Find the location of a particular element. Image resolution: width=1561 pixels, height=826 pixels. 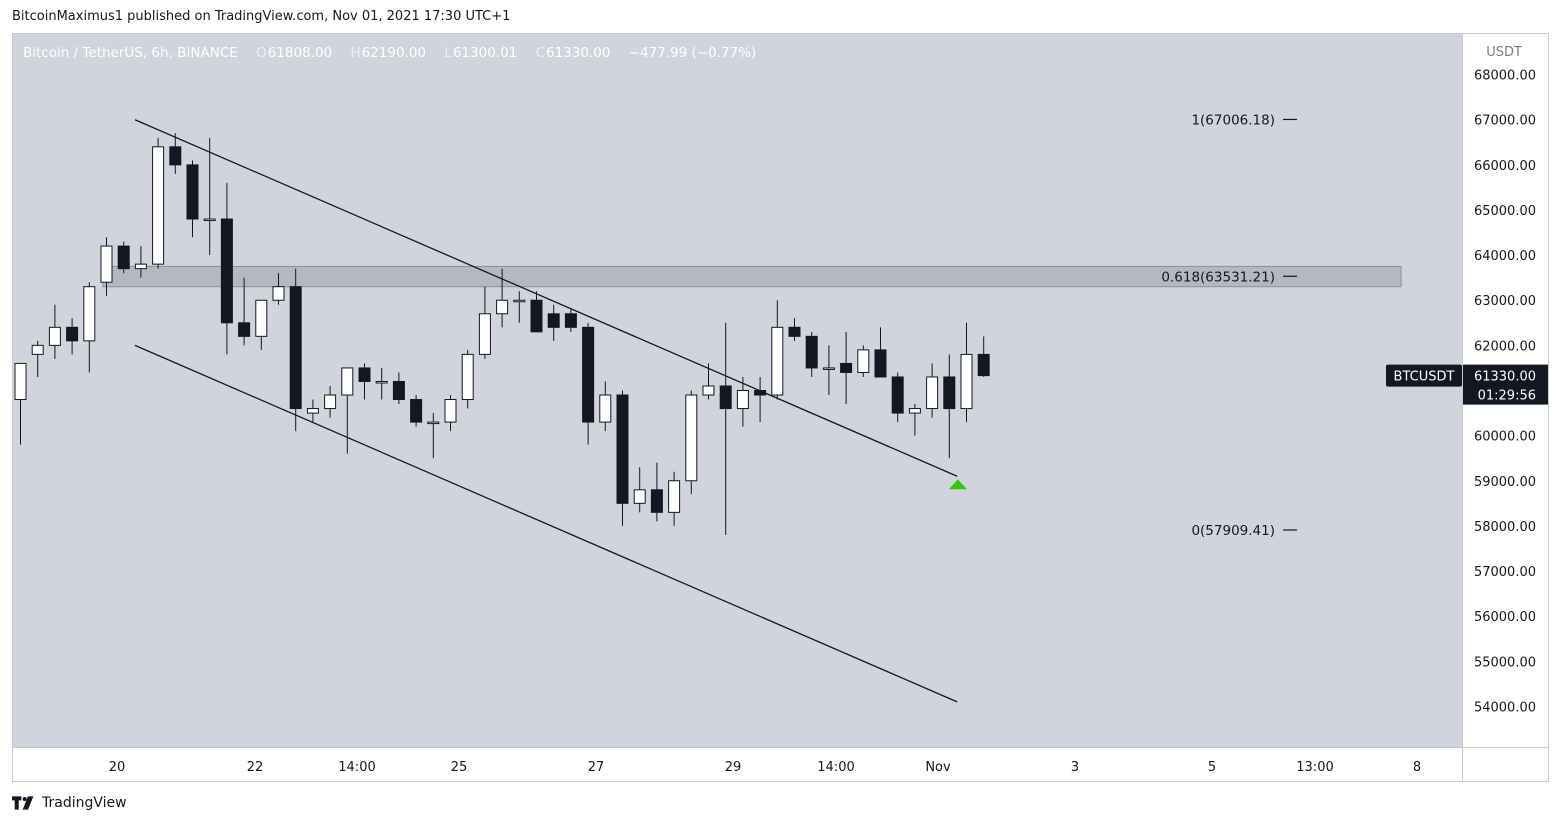

time-tick-label: 3 is located at coordinates (1075, 767).